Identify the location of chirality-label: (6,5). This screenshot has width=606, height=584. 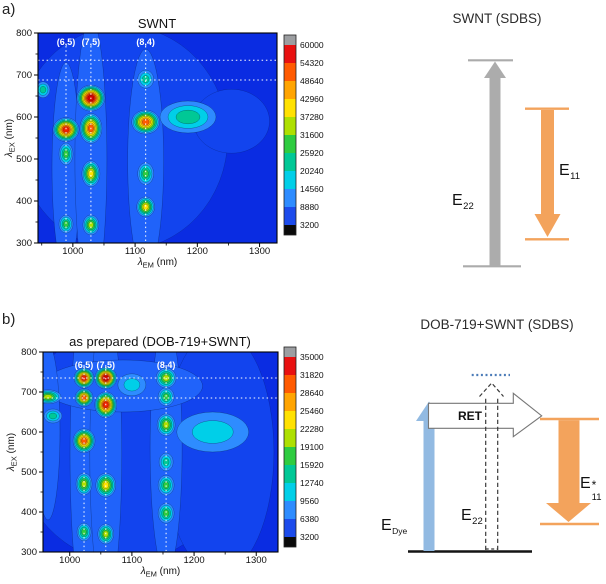
(84, 365).